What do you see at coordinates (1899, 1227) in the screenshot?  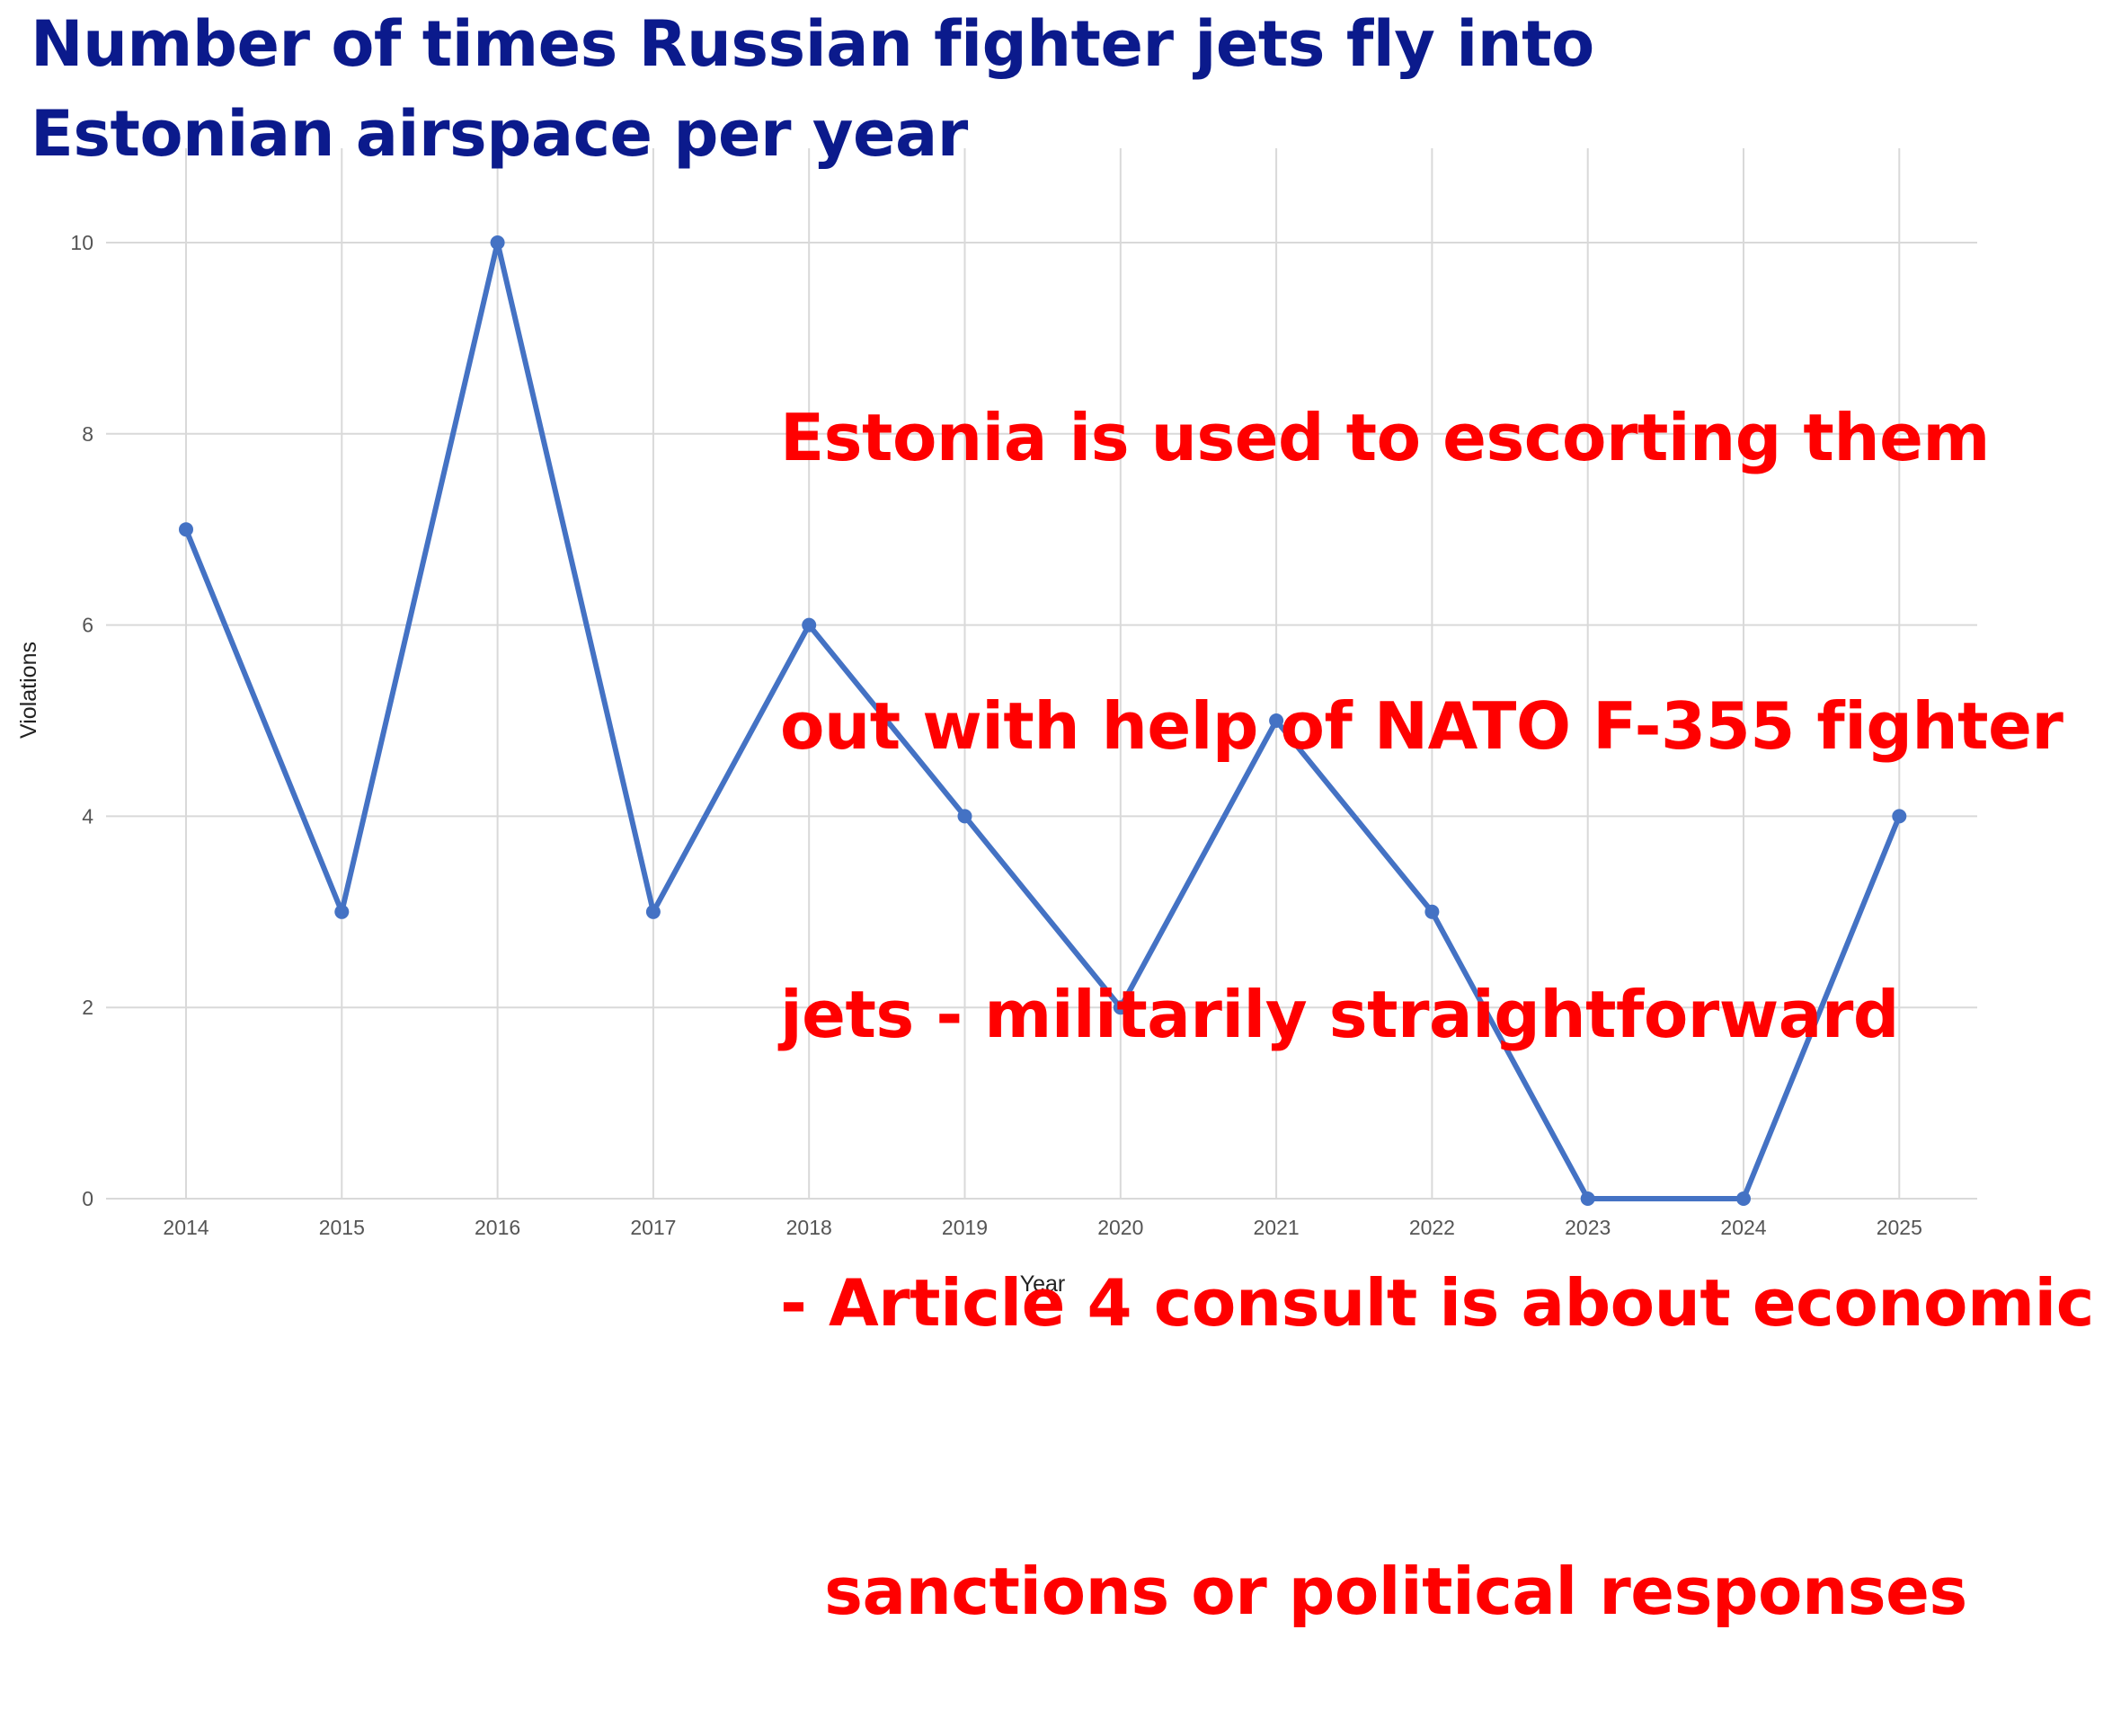 I see `x-tick-label: 2025` at bounding box center [1899, 1227].